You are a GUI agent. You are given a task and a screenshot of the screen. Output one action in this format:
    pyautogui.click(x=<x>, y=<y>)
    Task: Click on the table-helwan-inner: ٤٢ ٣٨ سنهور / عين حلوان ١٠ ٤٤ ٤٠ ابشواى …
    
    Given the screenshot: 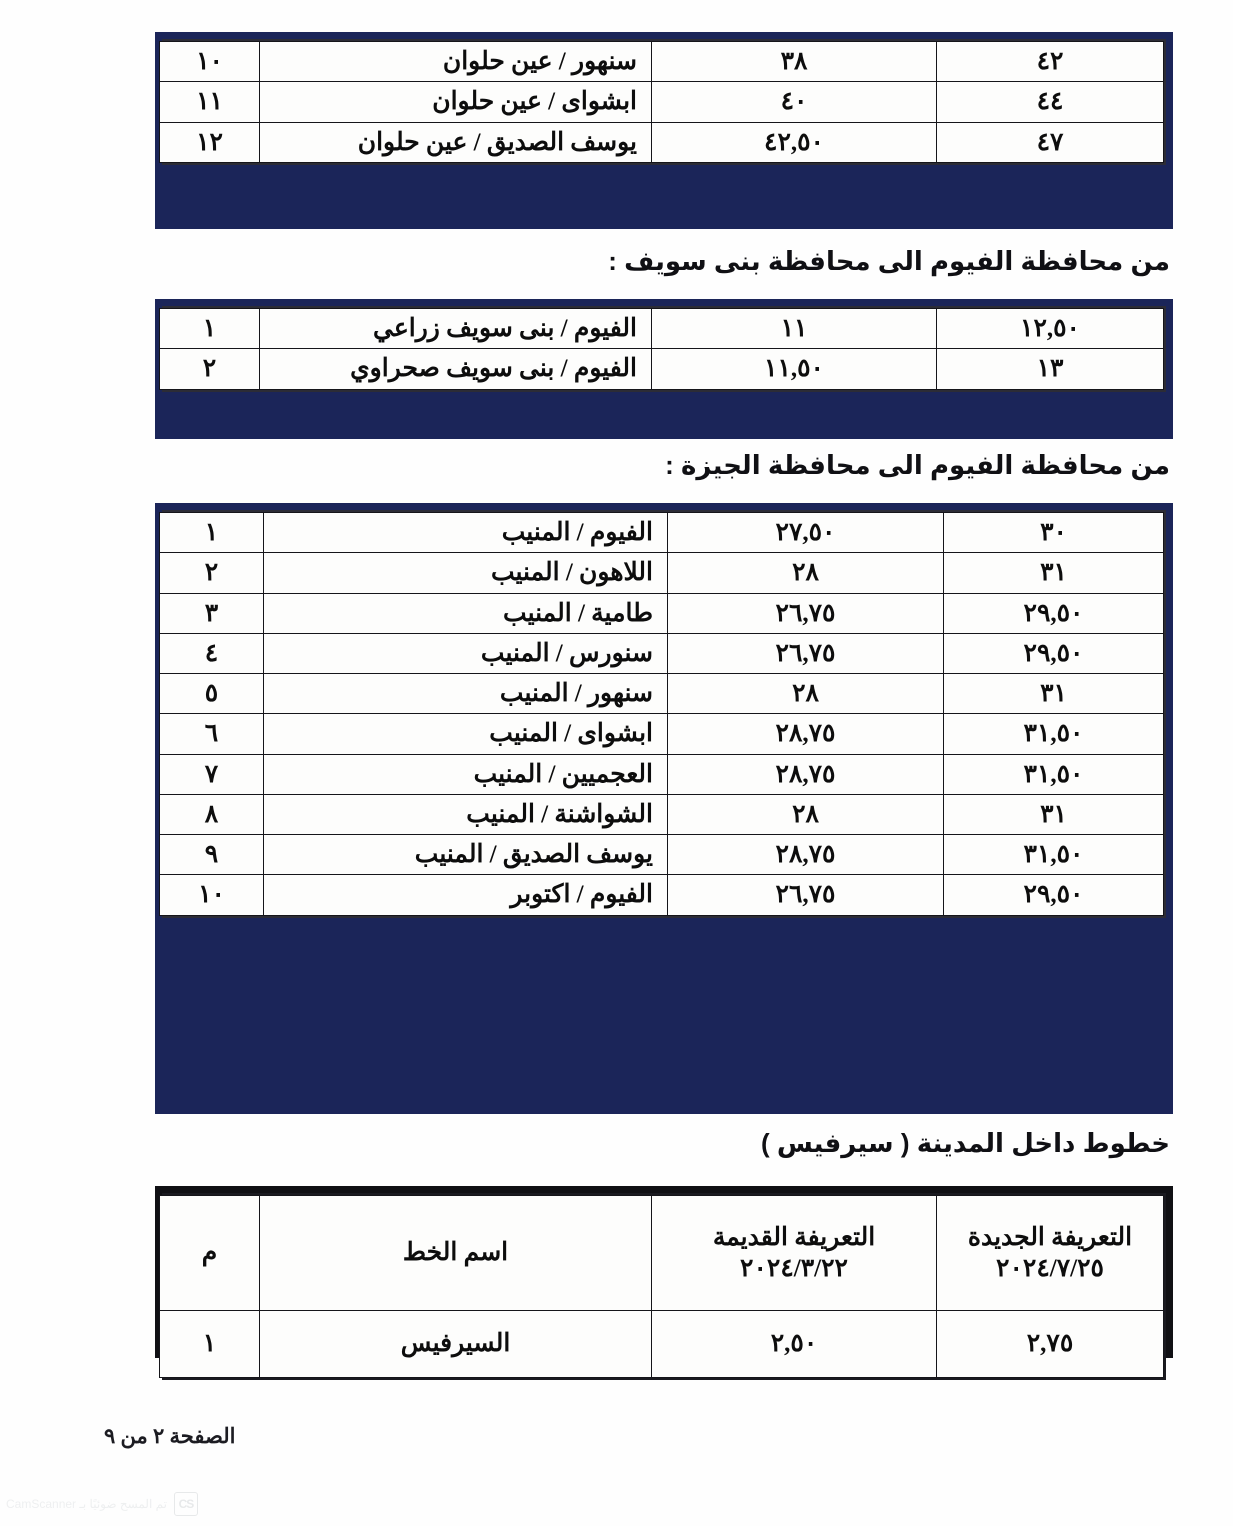 What is the action you would take?
    pyautogui.click(x=662, y=102)
    